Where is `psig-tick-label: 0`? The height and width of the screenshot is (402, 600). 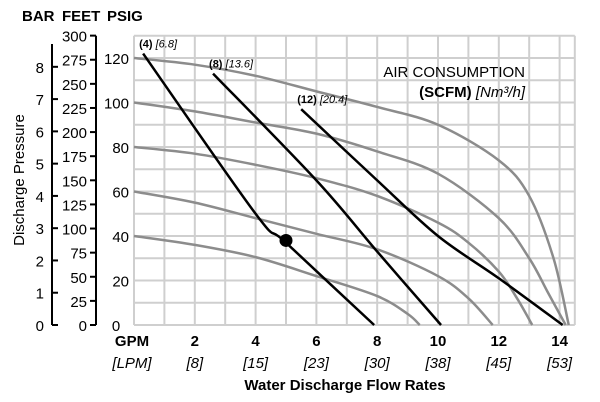
psig-tick-label: 0 is located at coordinates (116, 326).